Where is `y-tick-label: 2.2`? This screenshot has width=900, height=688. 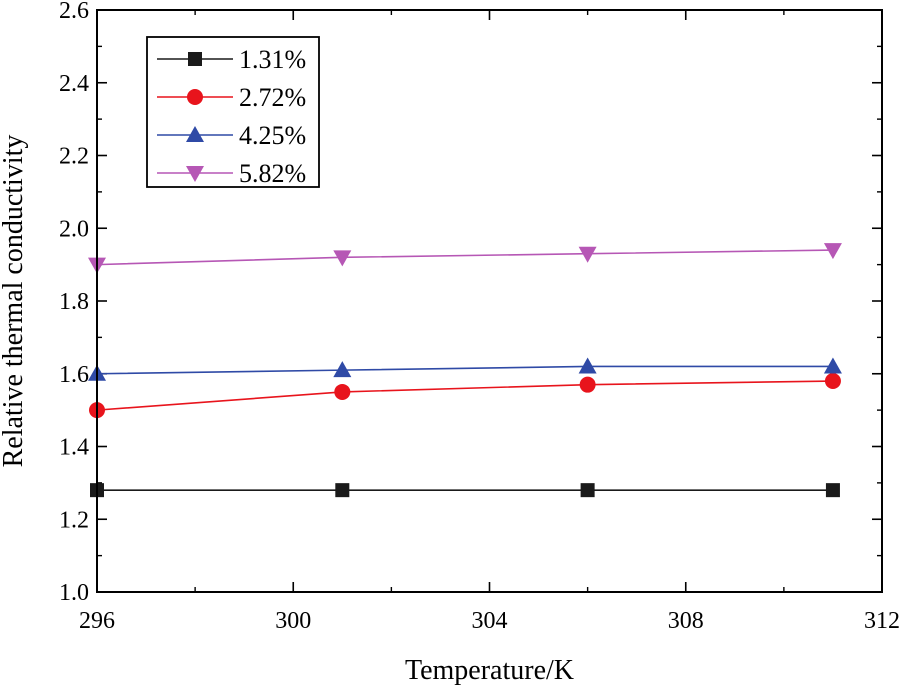 y-tick-label: 2.2 is located at coordinates (74, 157).